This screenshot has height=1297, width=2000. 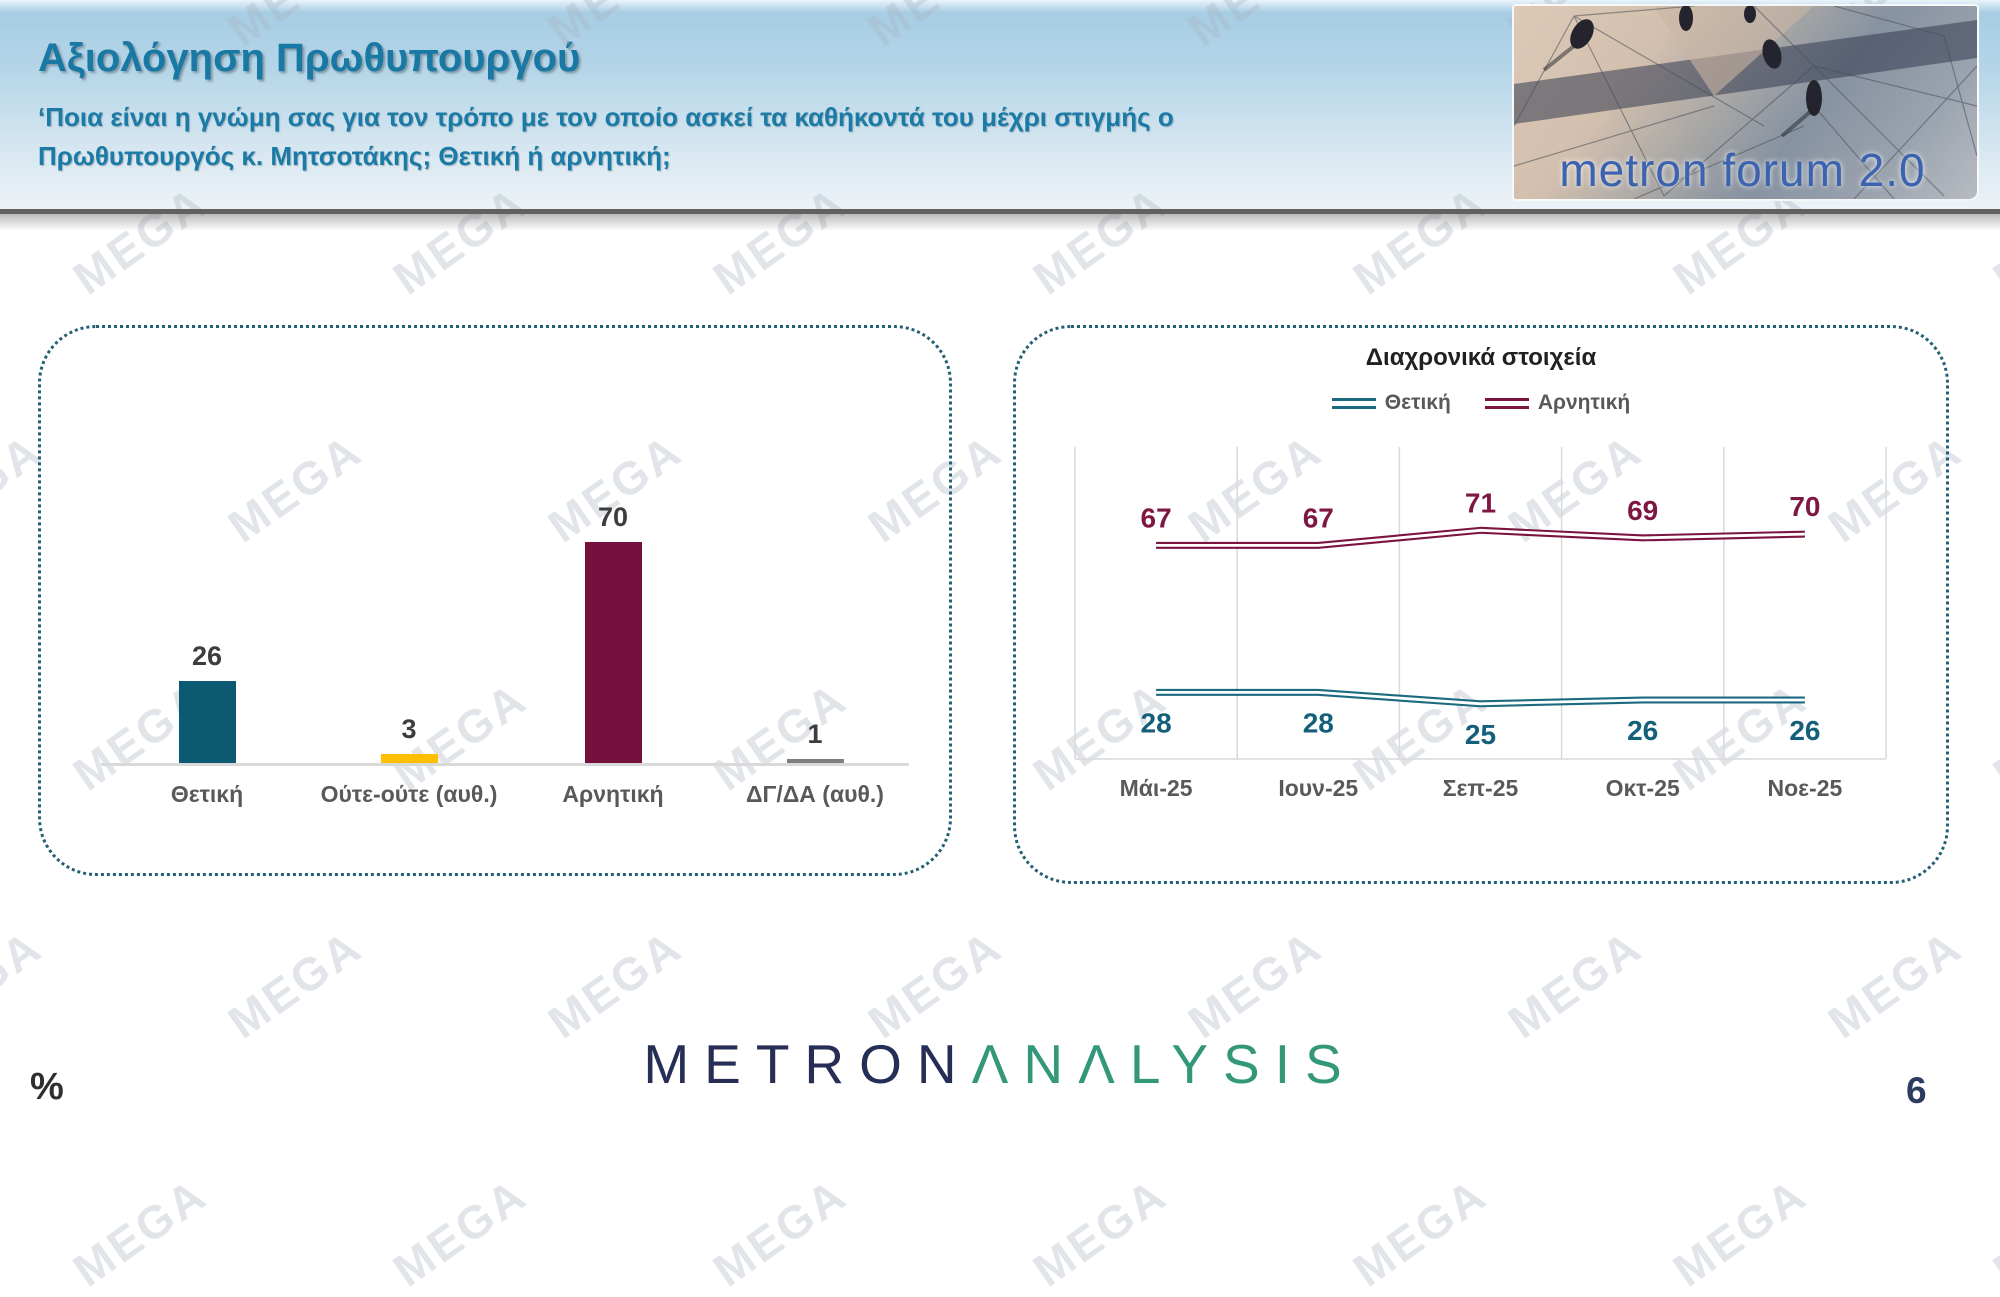 I want to click on header-divider-shadow, so click(x=1000, y=222).